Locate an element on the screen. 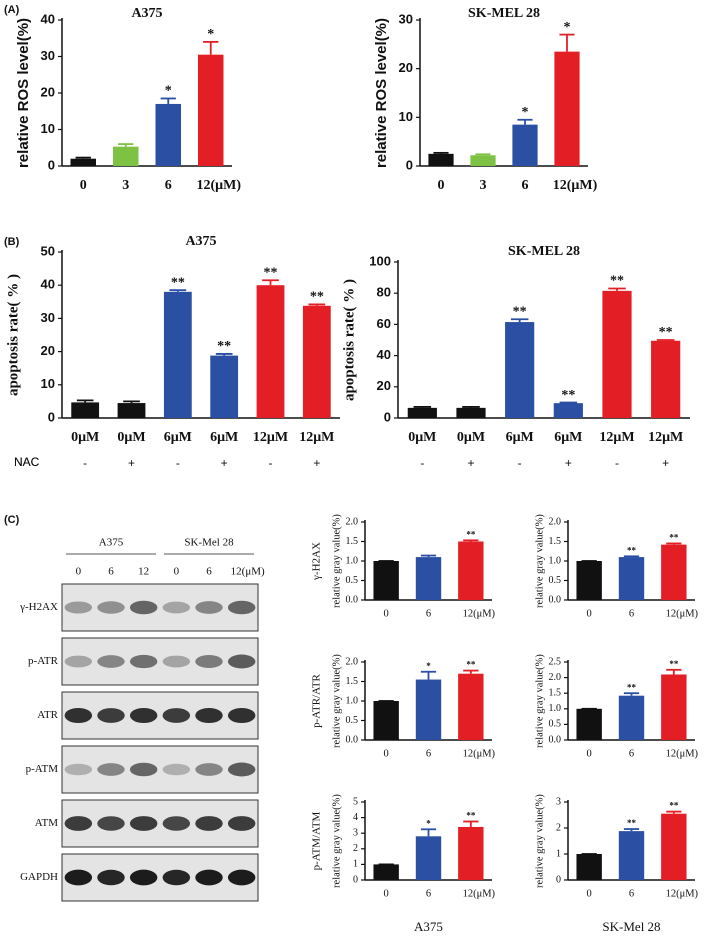 The height and width of the screenshot is (946, 709). x-tick-label: 12μM is located at coordinates (316, 437).